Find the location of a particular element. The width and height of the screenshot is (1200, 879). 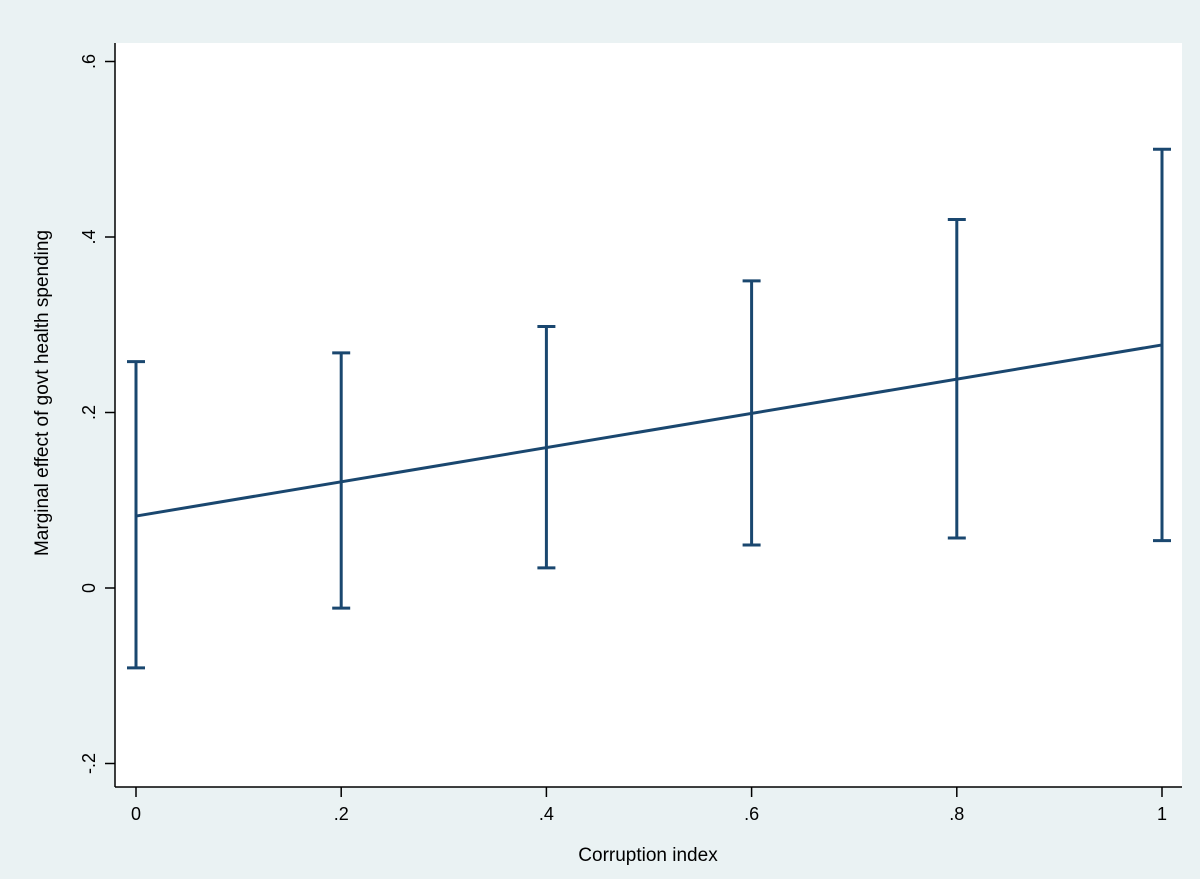

y-tick-label: -.2 is located at coordinates (89, 763).